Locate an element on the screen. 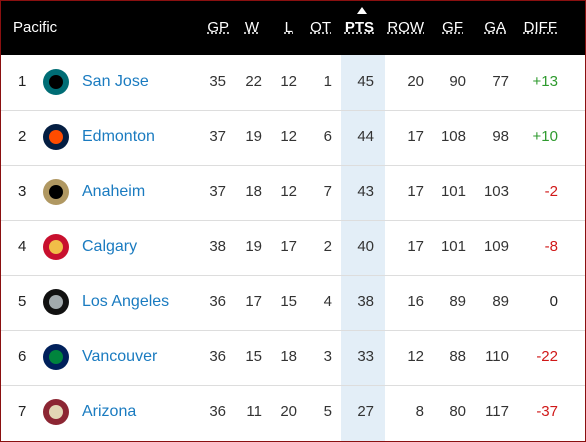  stat-value: 3 is located at coordinates (327, 356).